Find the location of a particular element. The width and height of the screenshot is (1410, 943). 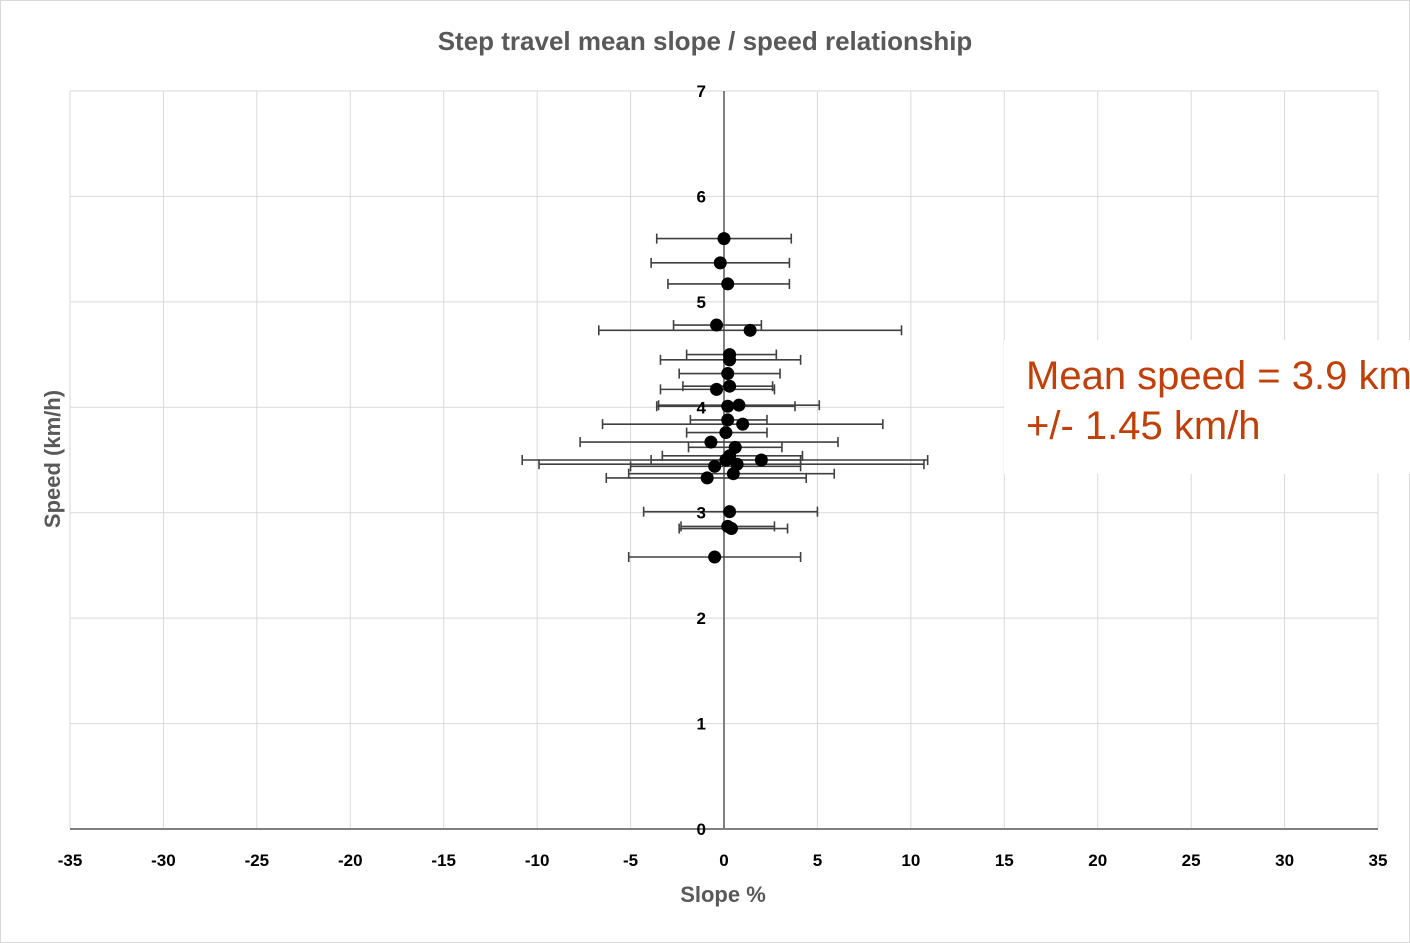

x-tick-label: 15 is located at coordinates (1004, 860).